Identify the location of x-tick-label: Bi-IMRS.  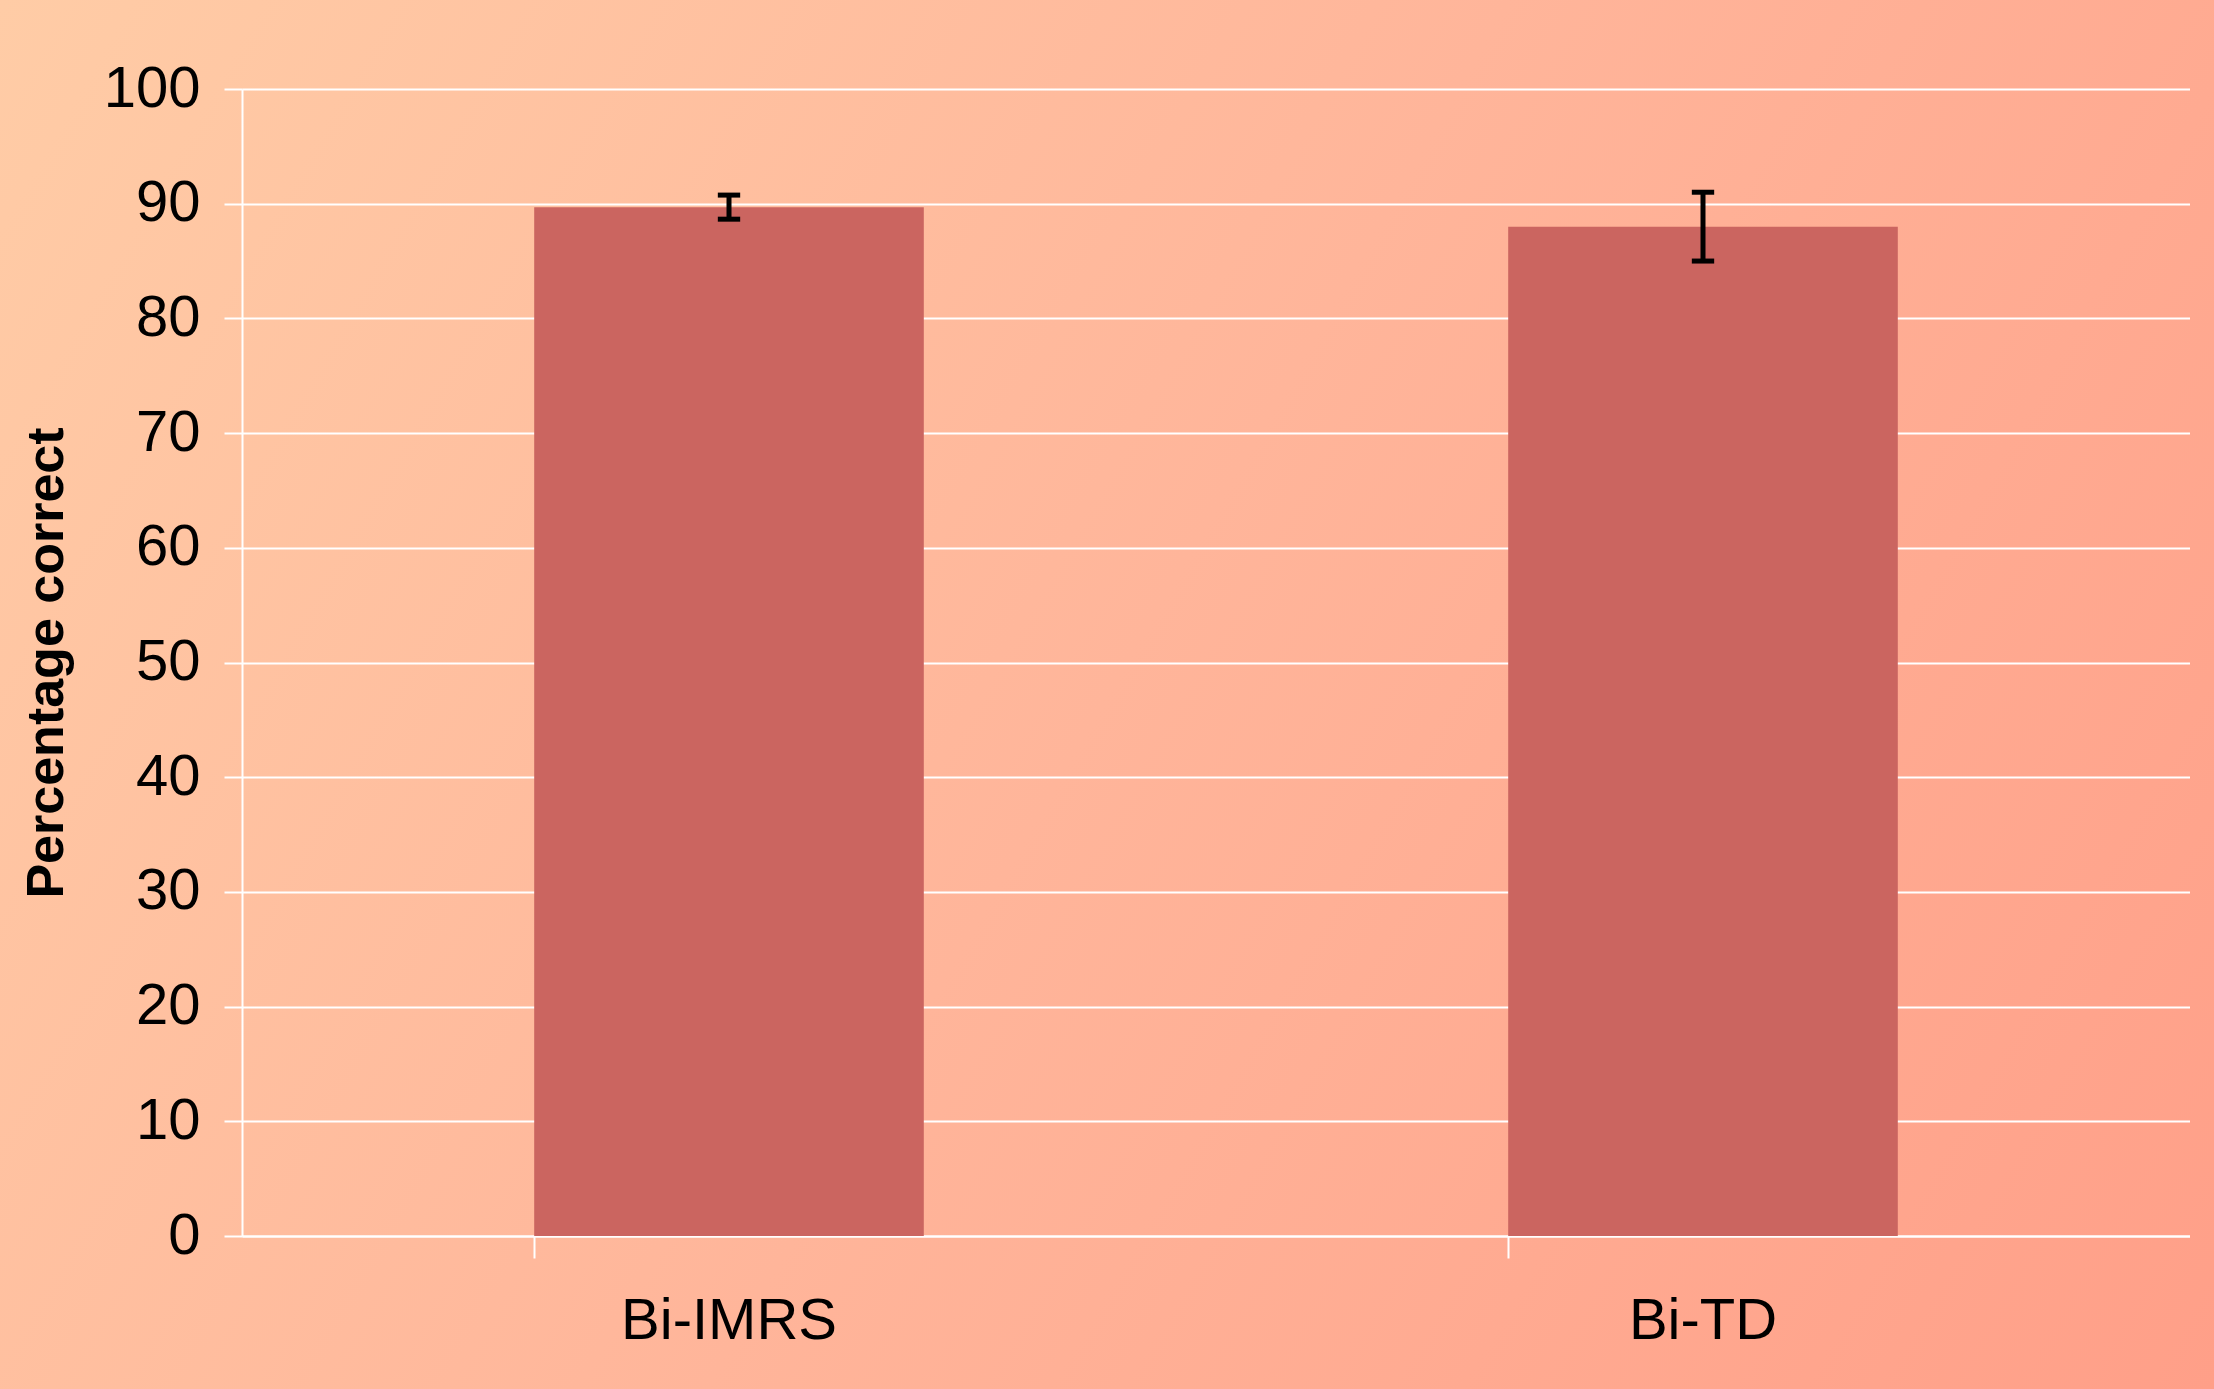
(729, 1318).